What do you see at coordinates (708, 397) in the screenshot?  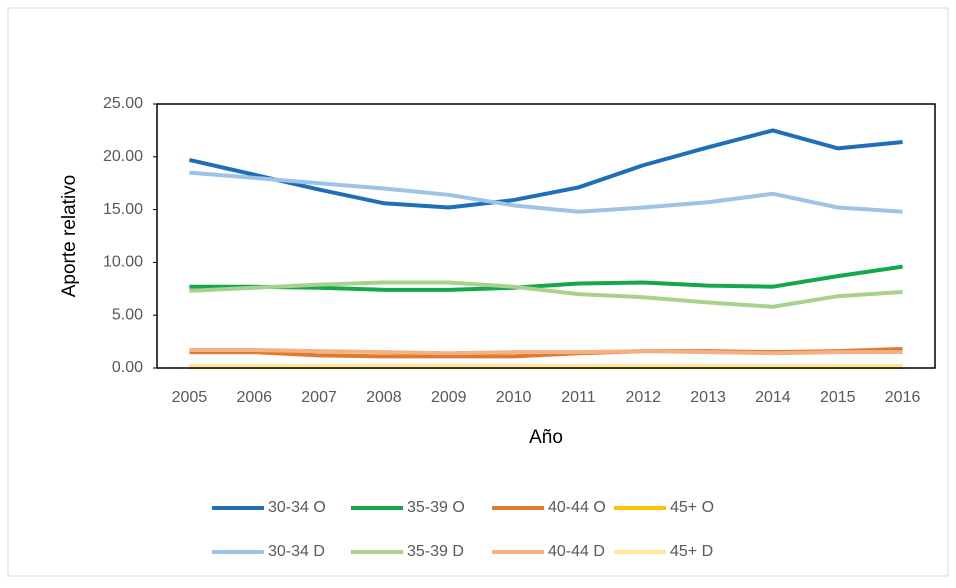 I see `x-tick-label: 2013` at bounding box center [708, 397].